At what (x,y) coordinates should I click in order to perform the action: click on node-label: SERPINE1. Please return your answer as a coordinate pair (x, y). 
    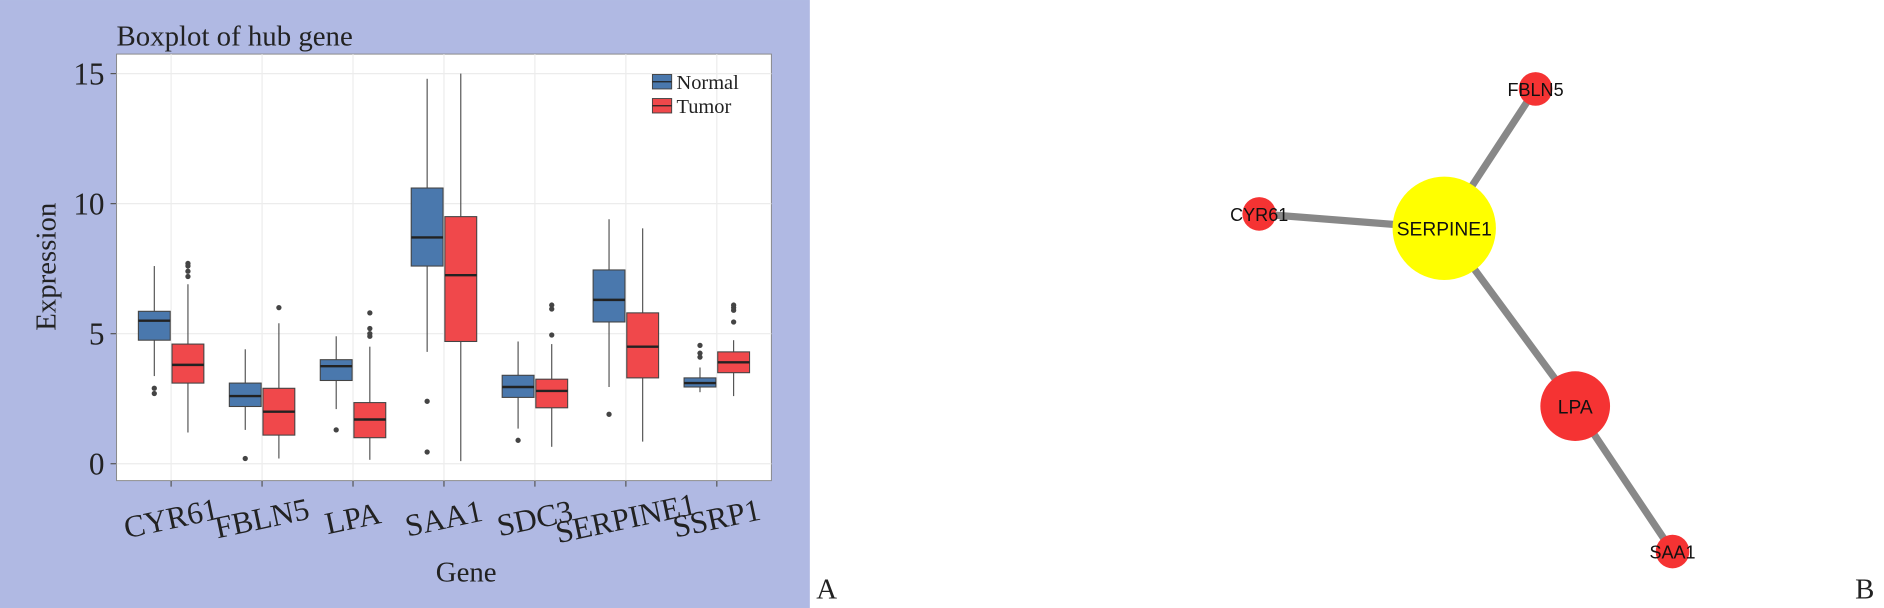
    Looking at the image, I should click on (1444, 230).